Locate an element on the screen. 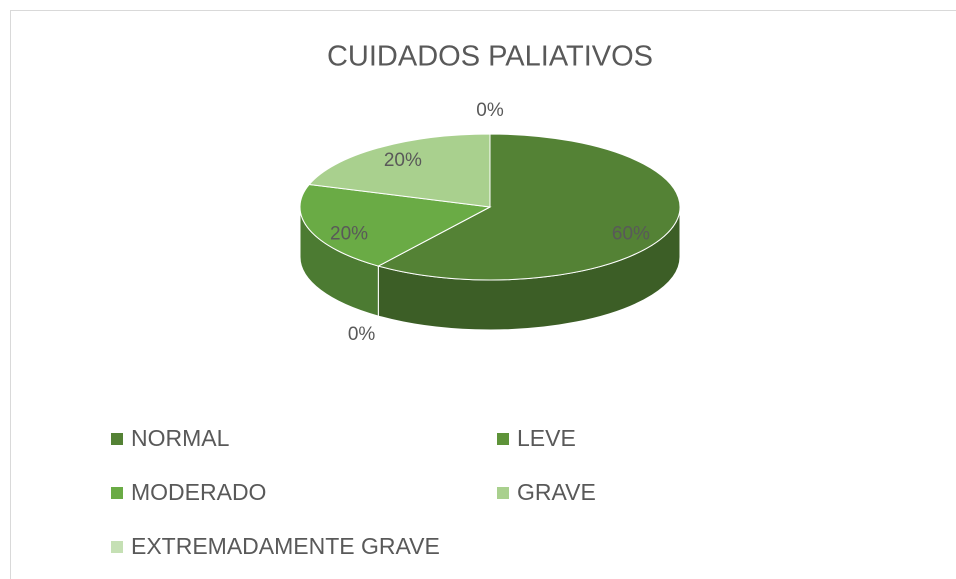 This screenshot has height=579, width=956. data-labels: 60% 0% 20% 20% 0% is located at coordinates (490, 222).